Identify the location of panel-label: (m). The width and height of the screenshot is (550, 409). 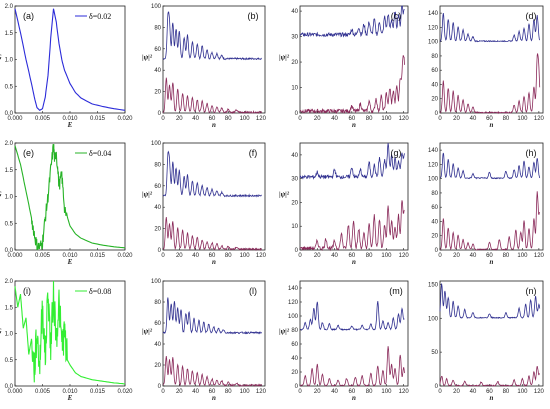
(396, 291).